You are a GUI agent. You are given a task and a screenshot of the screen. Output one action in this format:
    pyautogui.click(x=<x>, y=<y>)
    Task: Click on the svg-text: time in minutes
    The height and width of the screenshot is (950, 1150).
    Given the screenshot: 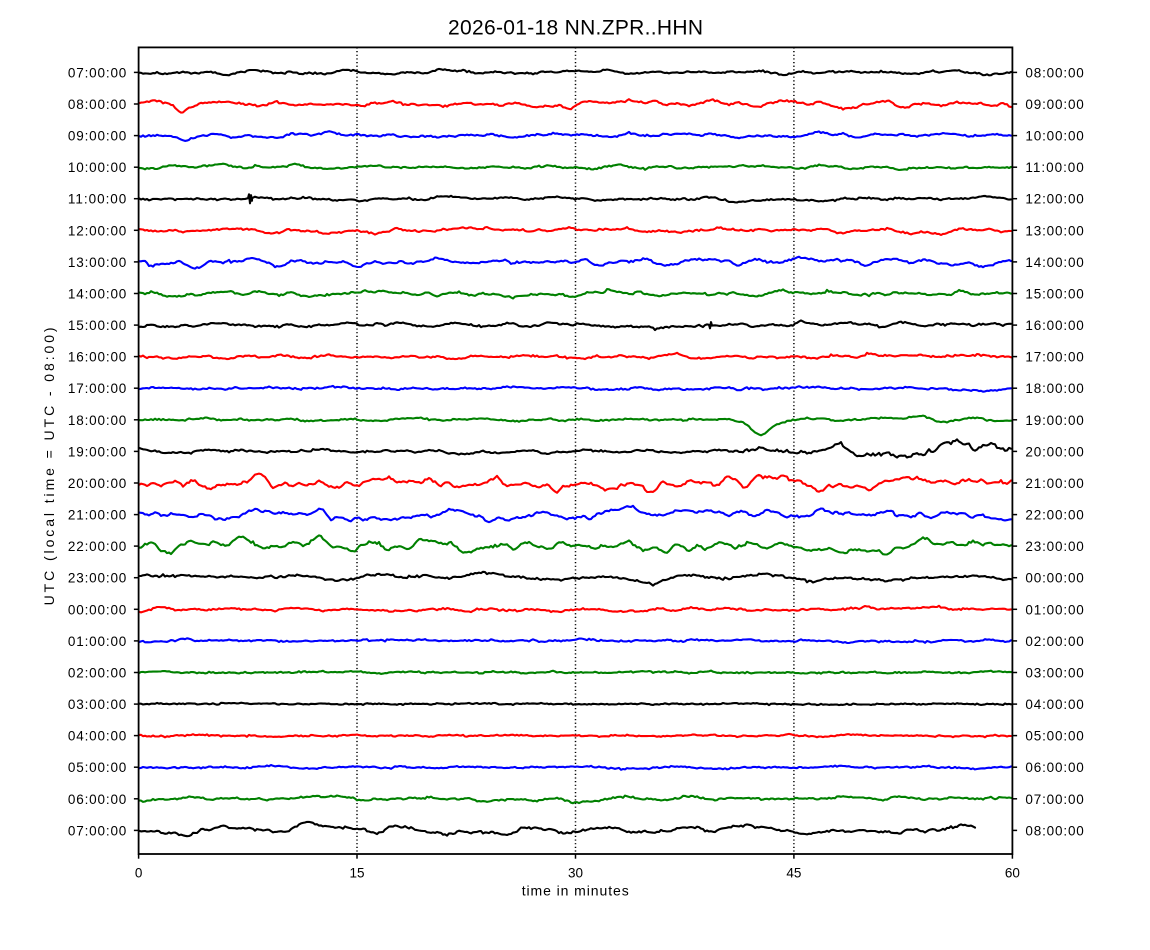 What is the action you would take?
    pyautogui.click(x=575, y=891)
    